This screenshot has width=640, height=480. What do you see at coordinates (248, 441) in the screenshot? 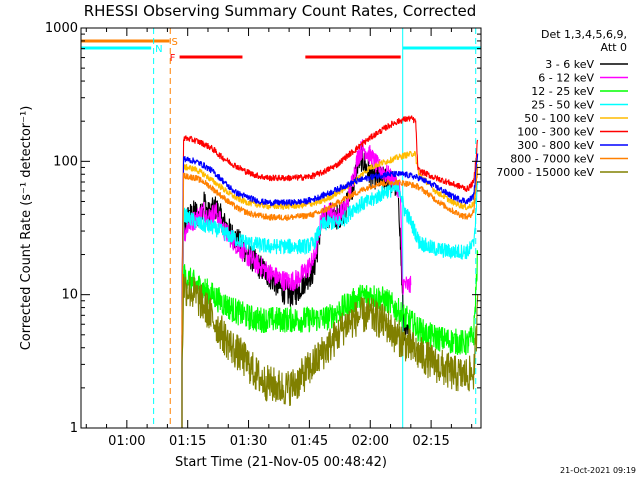
I see `x-tick-label: 01:30` at bounding box center [248, 441].